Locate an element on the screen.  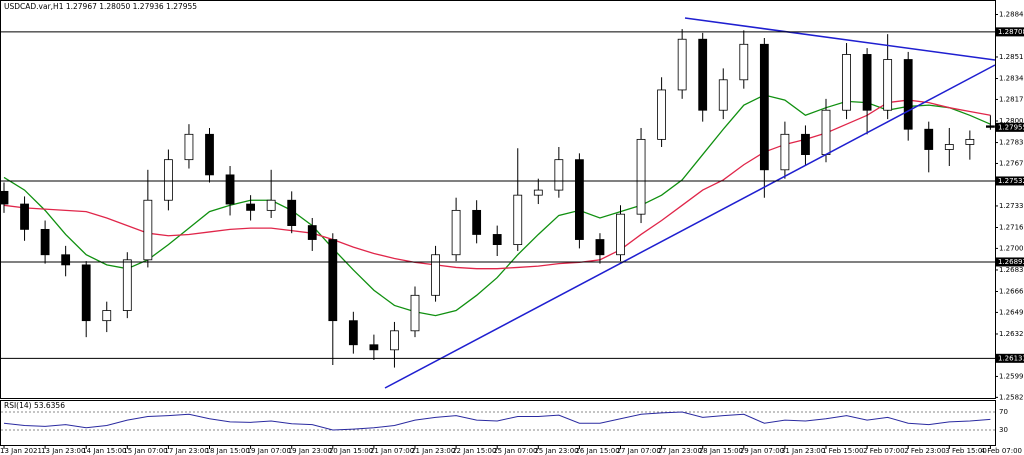
x-tick-label: 26 Jan 15:00 is located at coordinates (597, 451).